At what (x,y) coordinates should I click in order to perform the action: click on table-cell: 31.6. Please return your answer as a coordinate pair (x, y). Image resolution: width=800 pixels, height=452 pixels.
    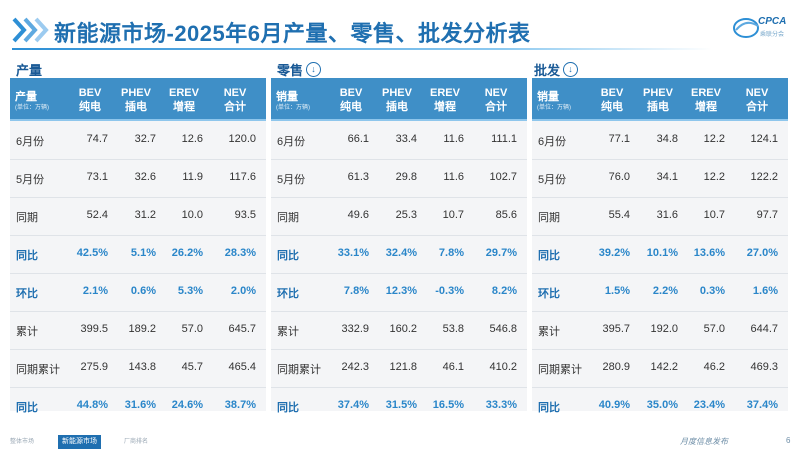
    Looking at the image, I should click on (667, 215).